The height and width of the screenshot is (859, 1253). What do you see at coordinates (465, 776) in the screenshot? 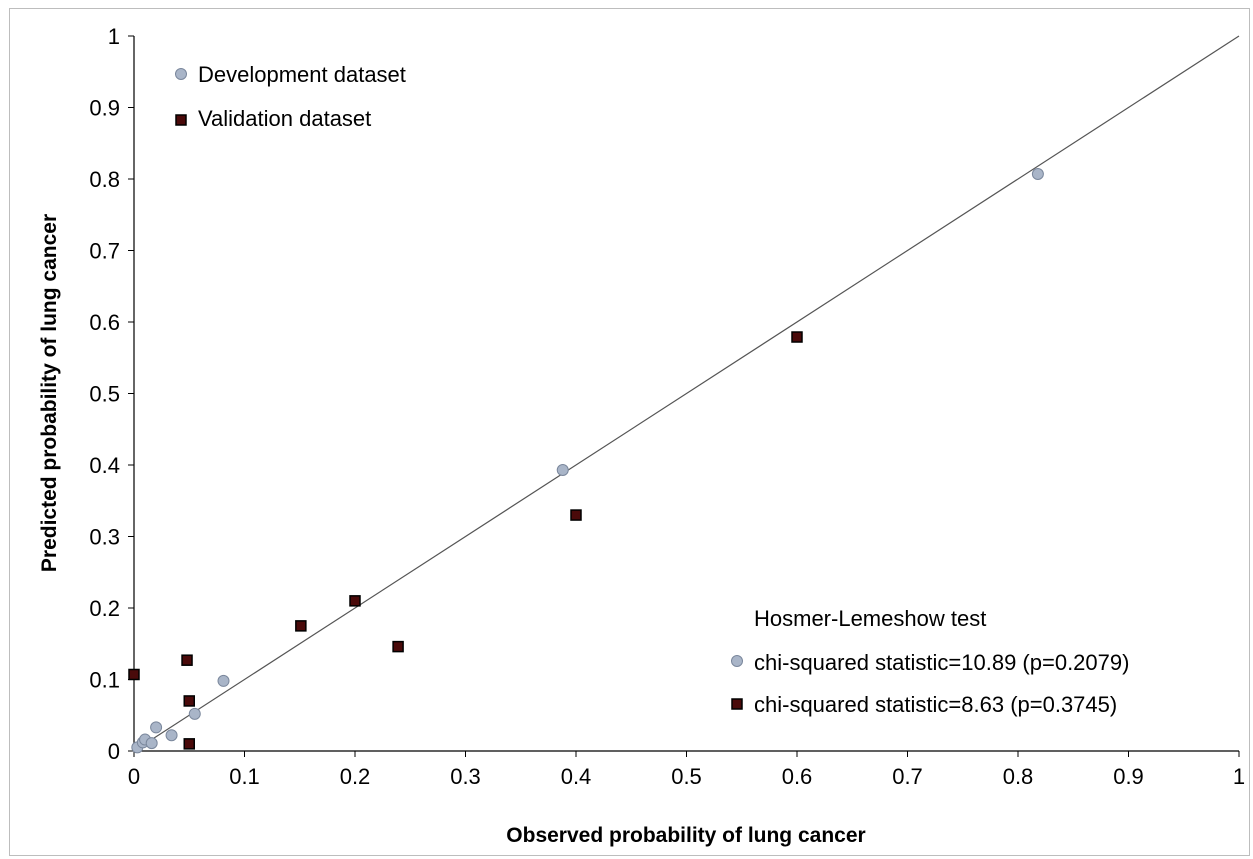
I see `x-tick-label: 0.3` at bounding box center [465, 776].